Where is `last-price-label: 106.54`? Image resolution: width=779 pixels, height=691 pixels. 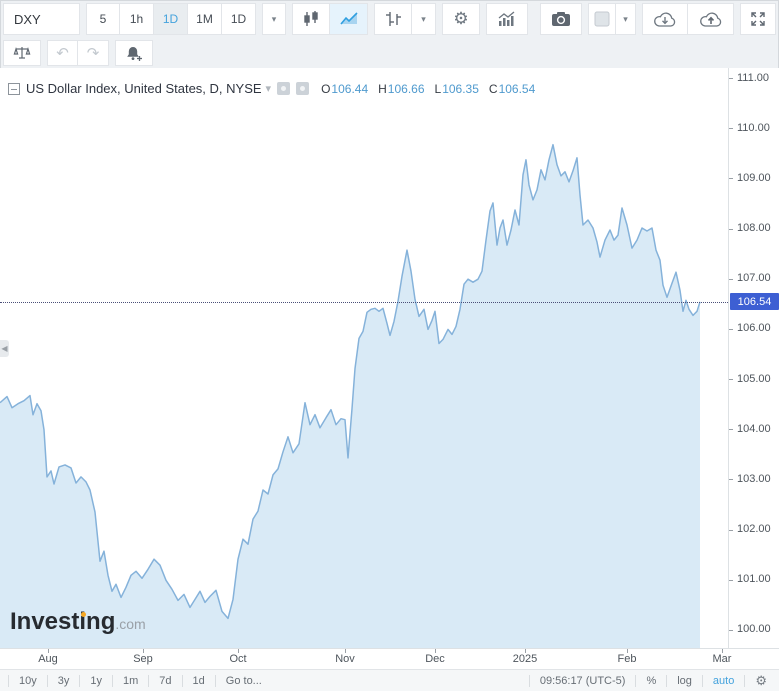
last-price-label: 106.54 is located at coordinates (754, 301).